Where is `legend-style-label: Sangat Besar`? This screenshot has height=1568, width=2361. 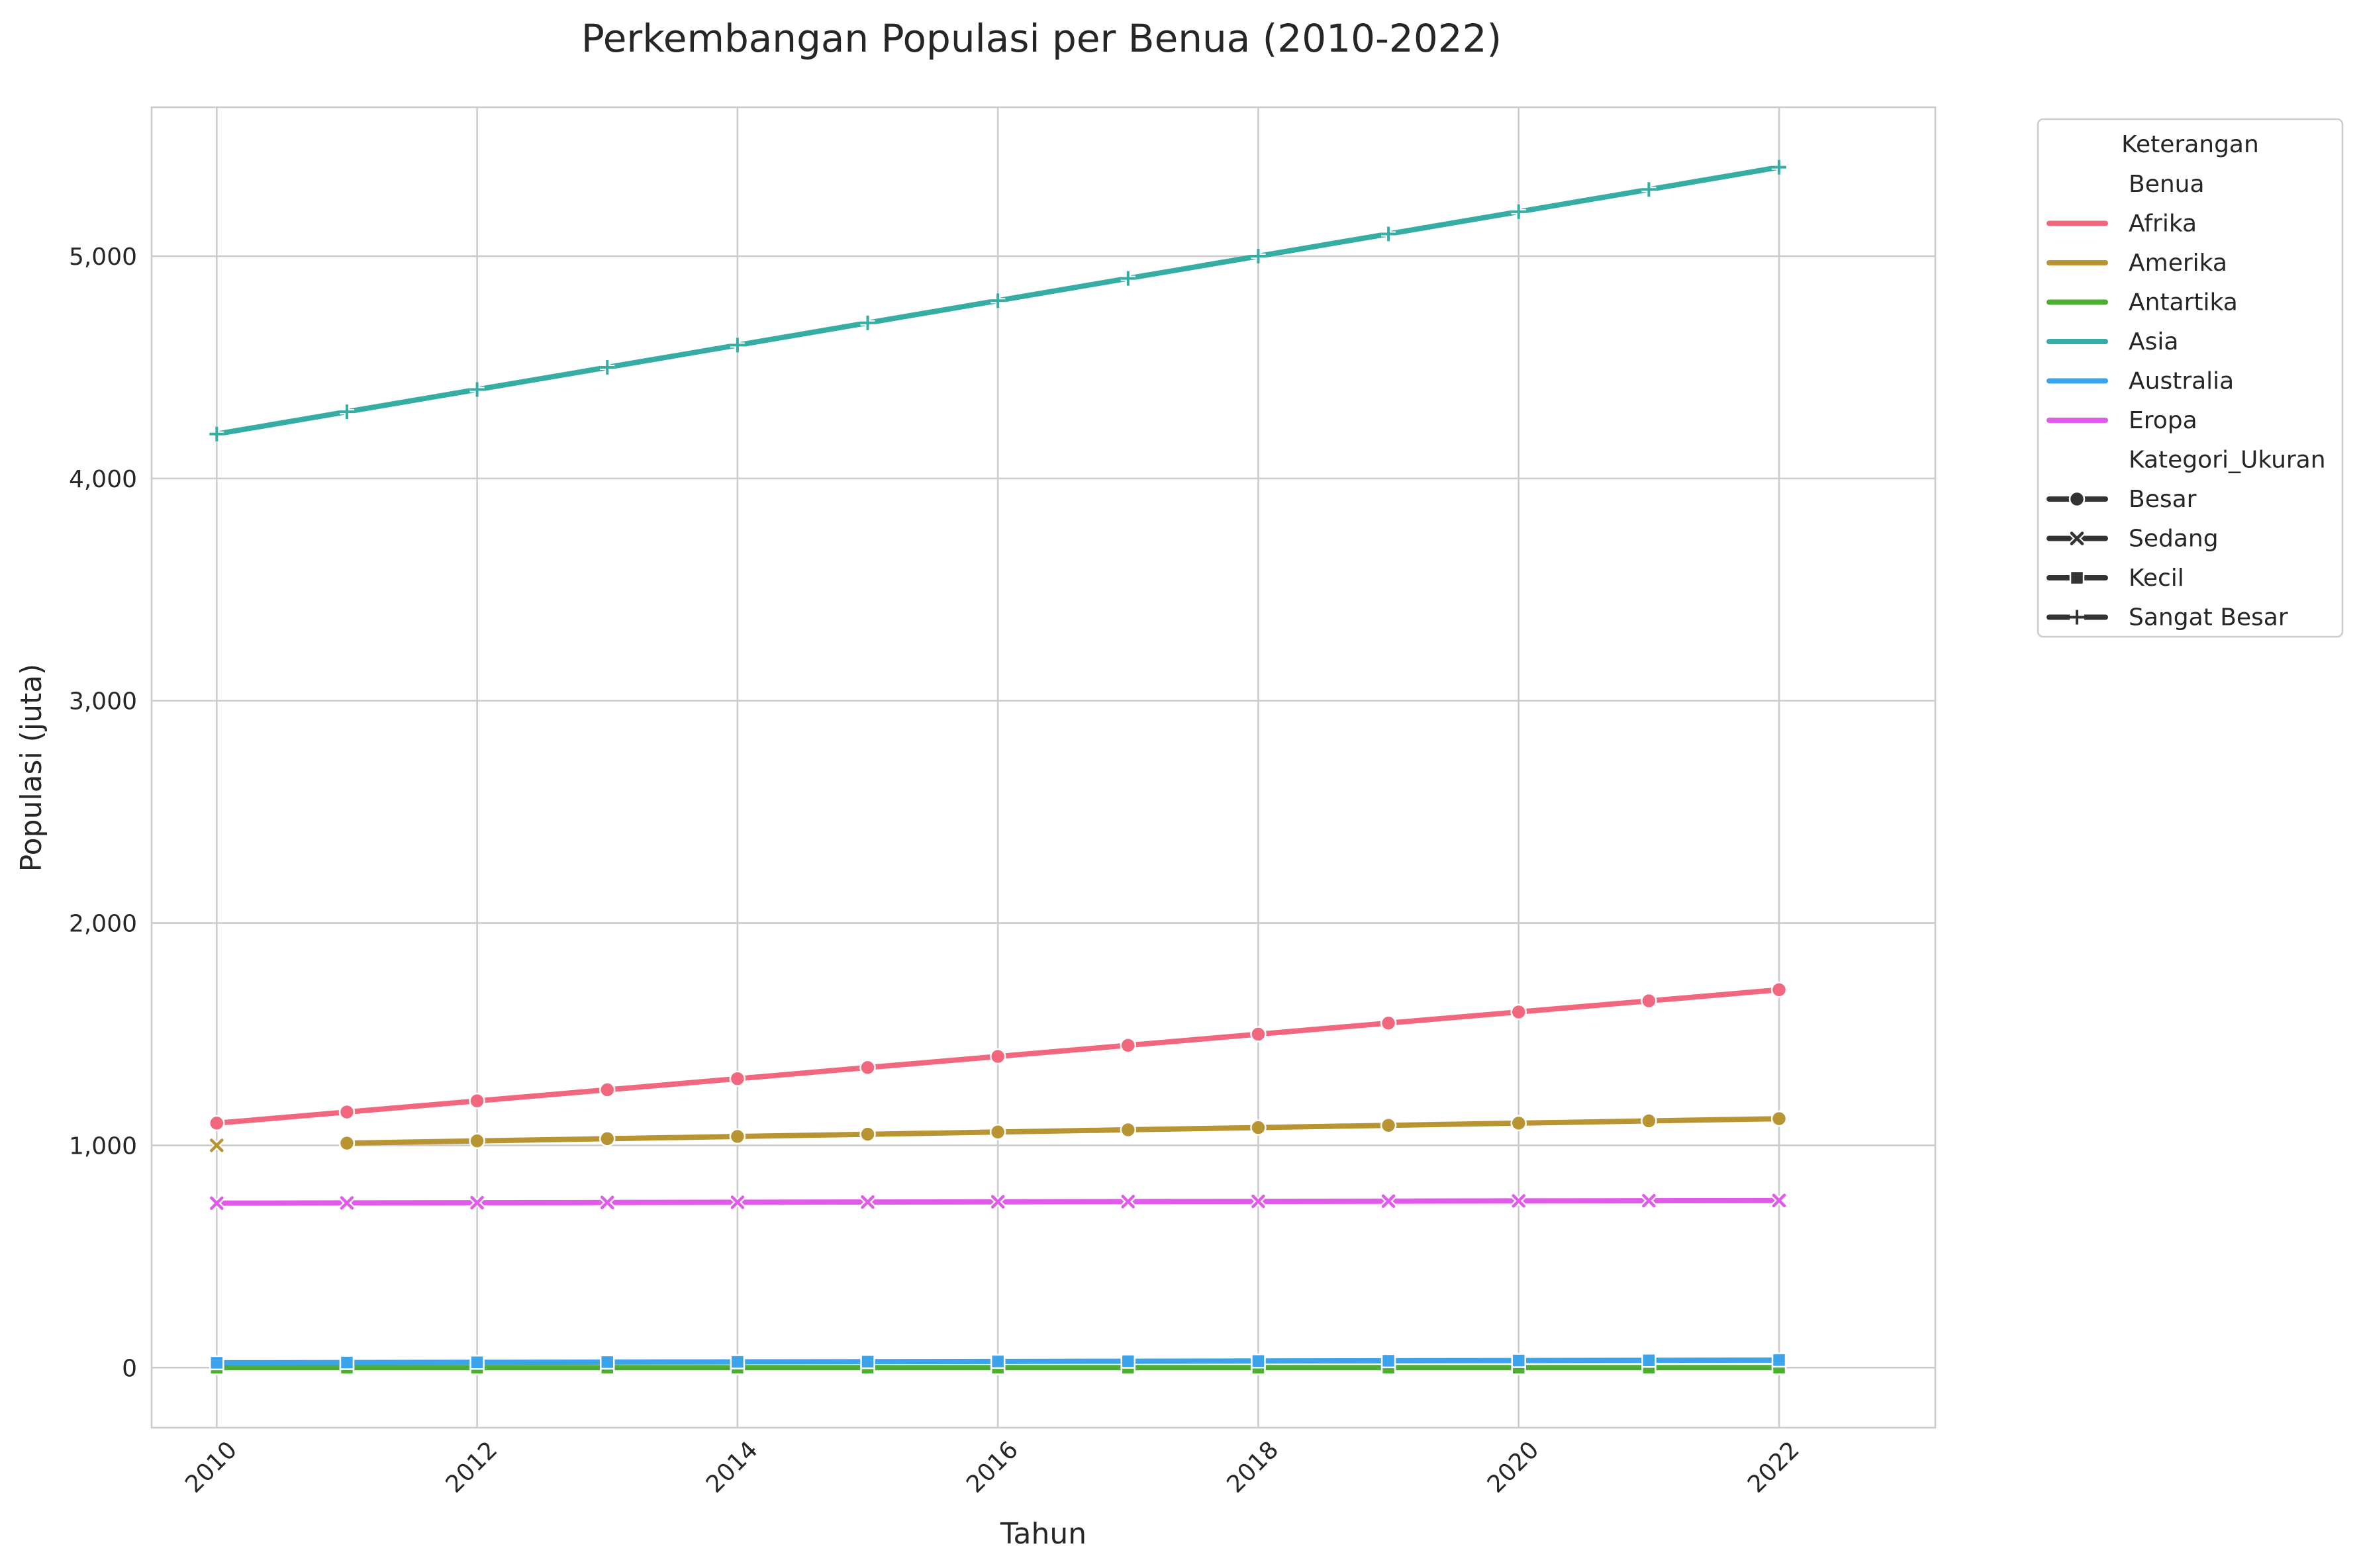
legend-style-label: Sangat Besar is located at coordinates (2208, 617).